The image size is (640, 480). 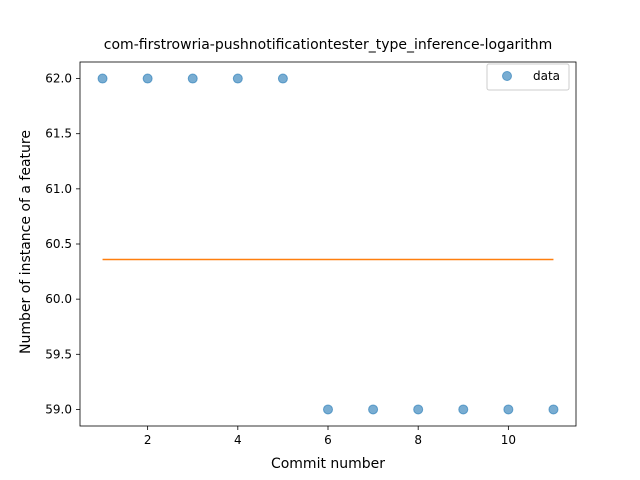 I want to click on y-tick-label: 62.0, so click(x=58, y=79).